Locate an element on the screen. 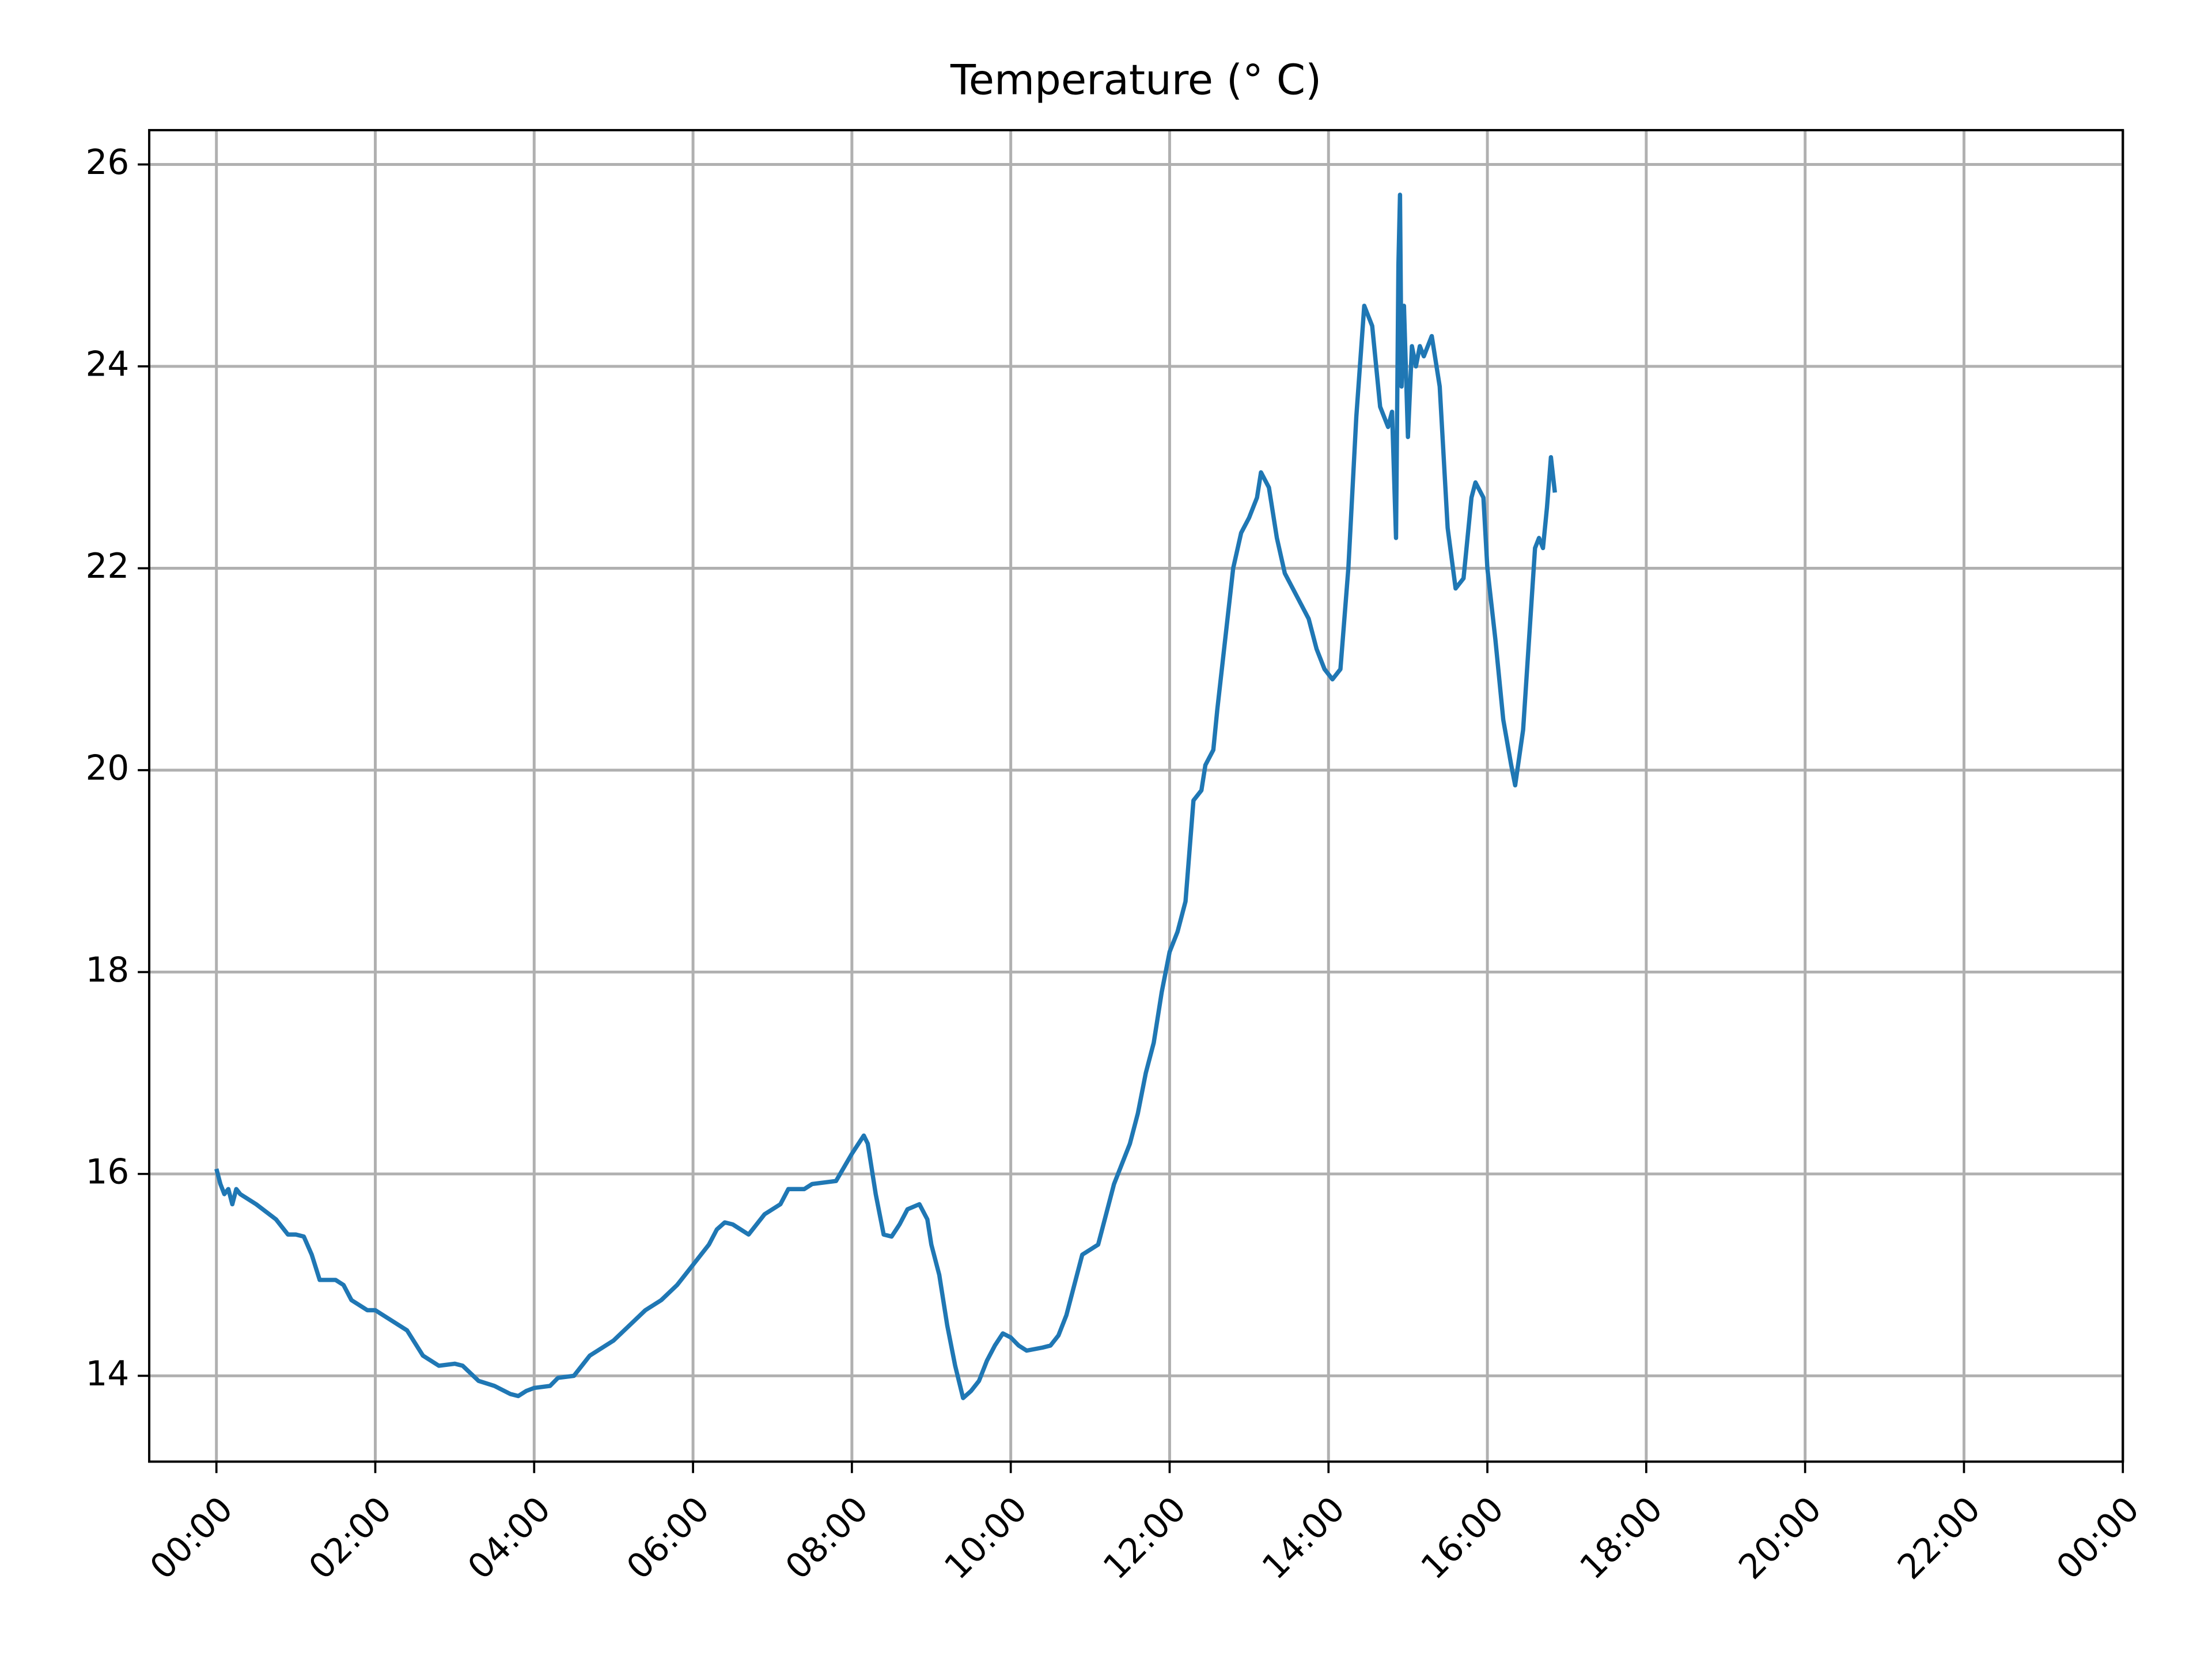  y-tick-label: 26 is located at coordinates (107, 163).